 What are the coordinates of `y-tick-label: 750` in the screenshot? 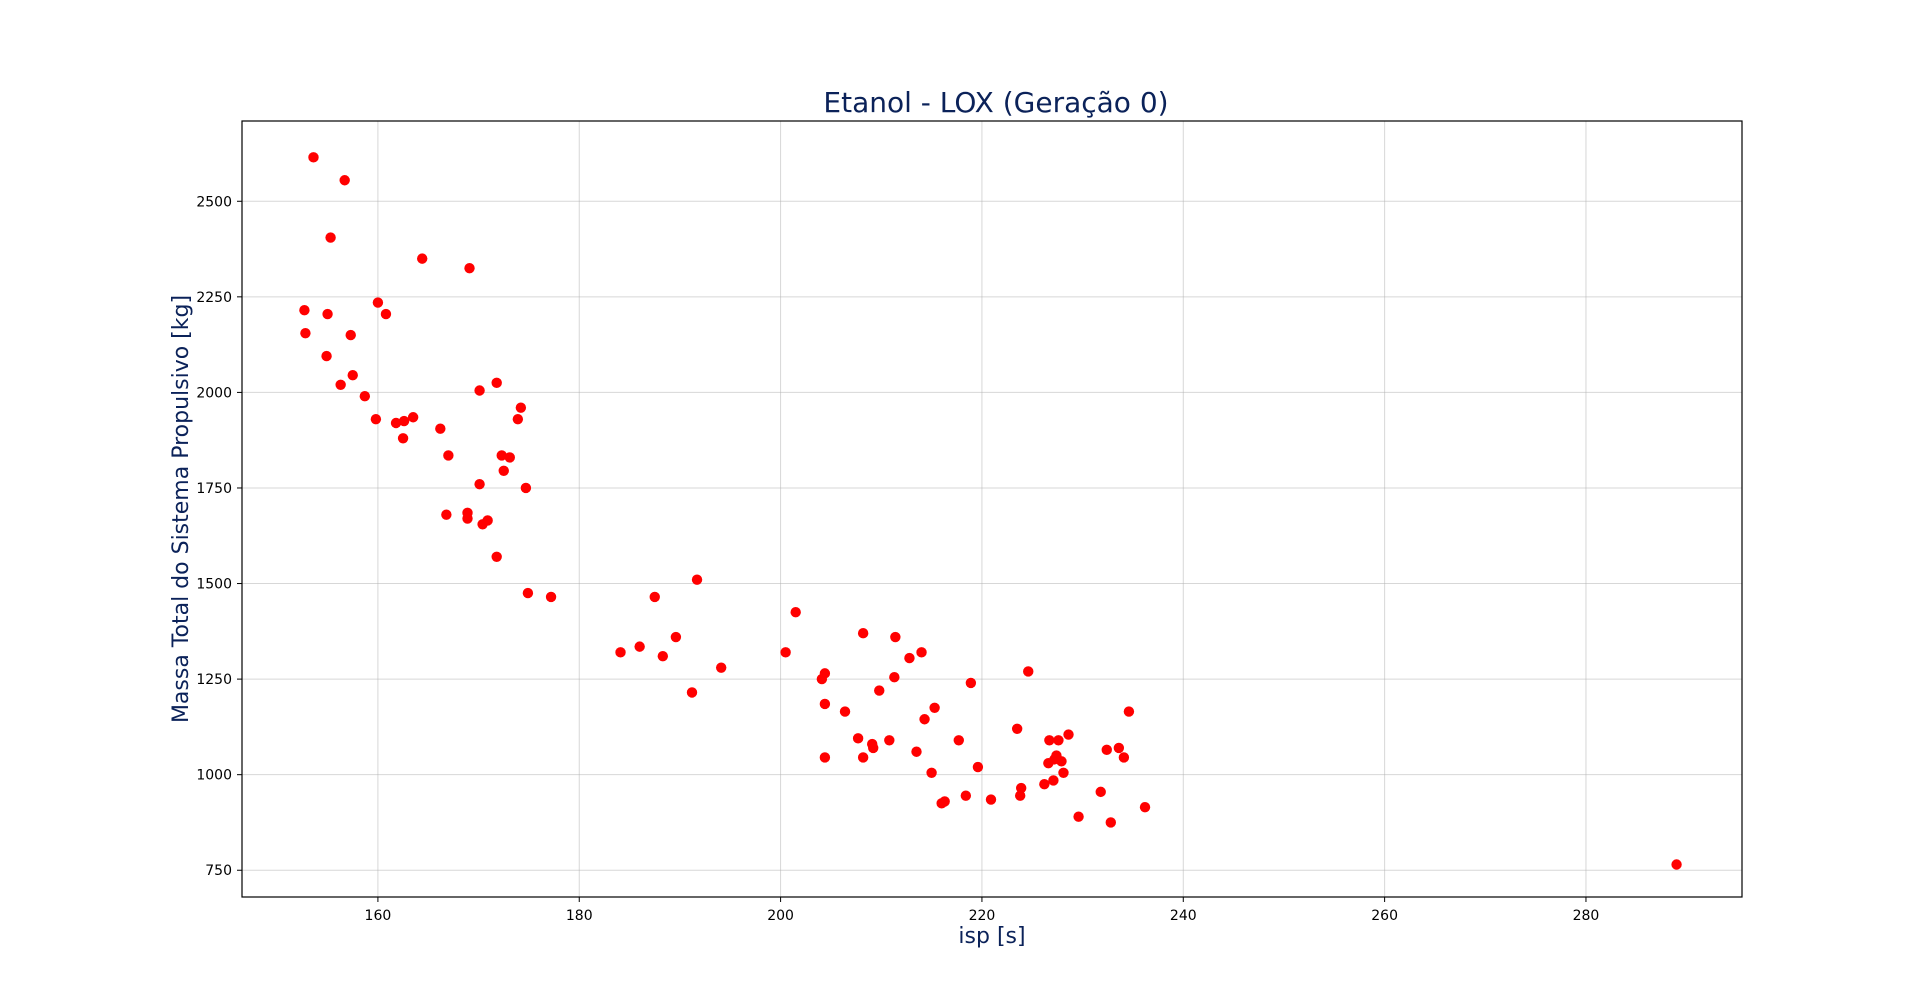 It's located at (218, 871).